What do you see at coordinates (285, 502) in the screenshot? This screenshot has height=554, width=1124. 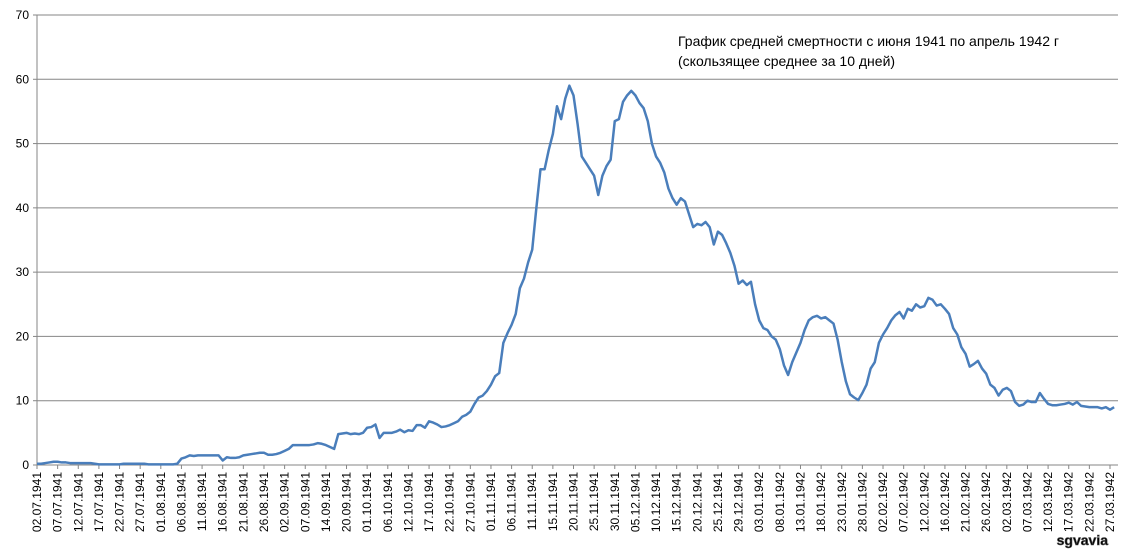 I see `x-tick-label: 02.09.1941` at bounding box center [285, 502].